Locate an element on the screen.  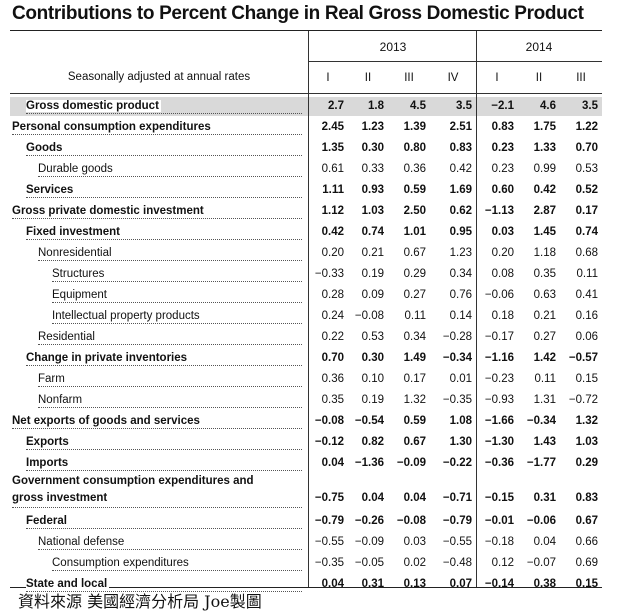
value-cell: 0.27 is located at coordinates (414, 295).